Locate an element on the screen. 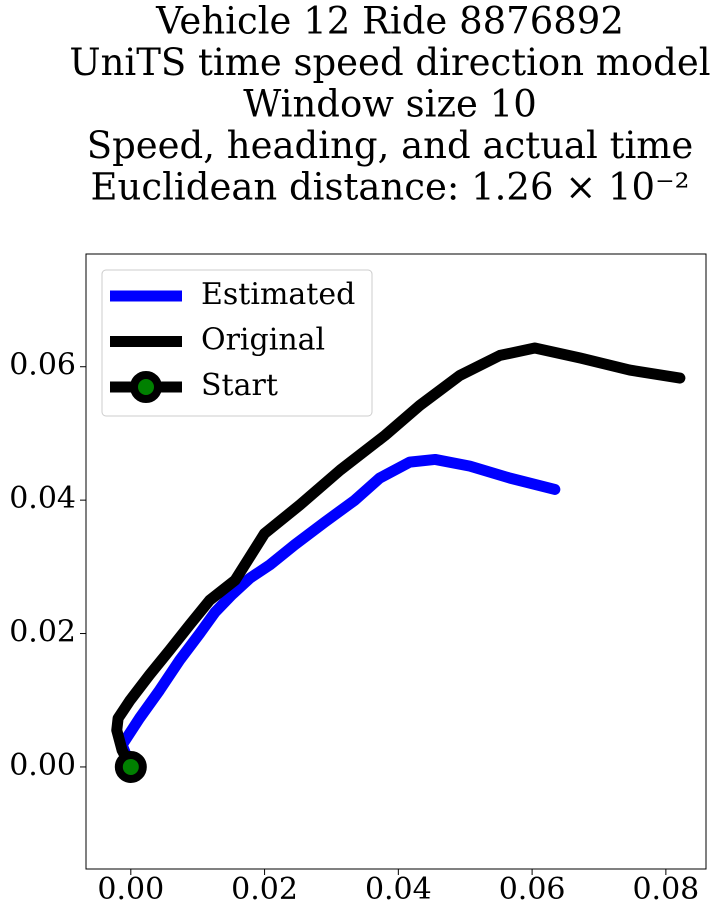  x-tick-label: 0.00 is located at coordinates (130, 889).